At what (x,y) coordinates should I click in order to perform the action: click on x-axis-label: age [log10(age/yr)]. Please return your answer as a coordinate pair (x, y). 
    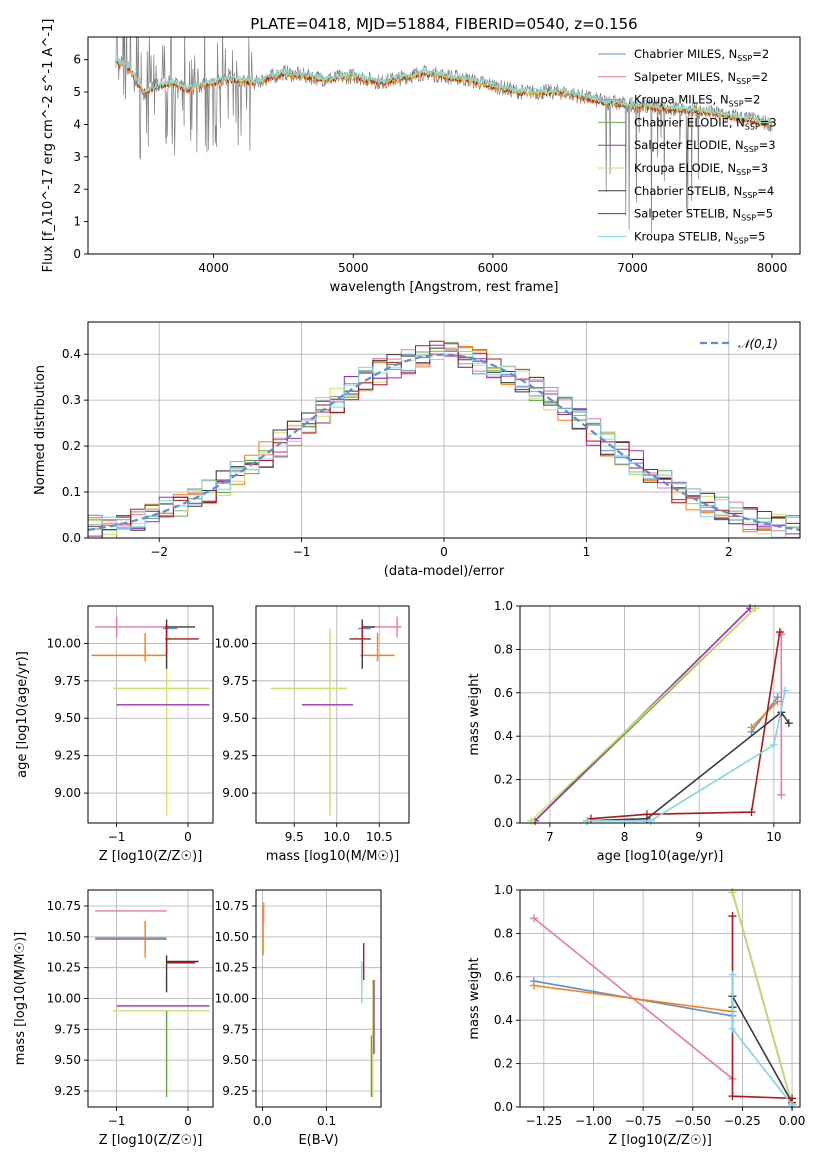
    Looking at the image, I should click on (660, 856).